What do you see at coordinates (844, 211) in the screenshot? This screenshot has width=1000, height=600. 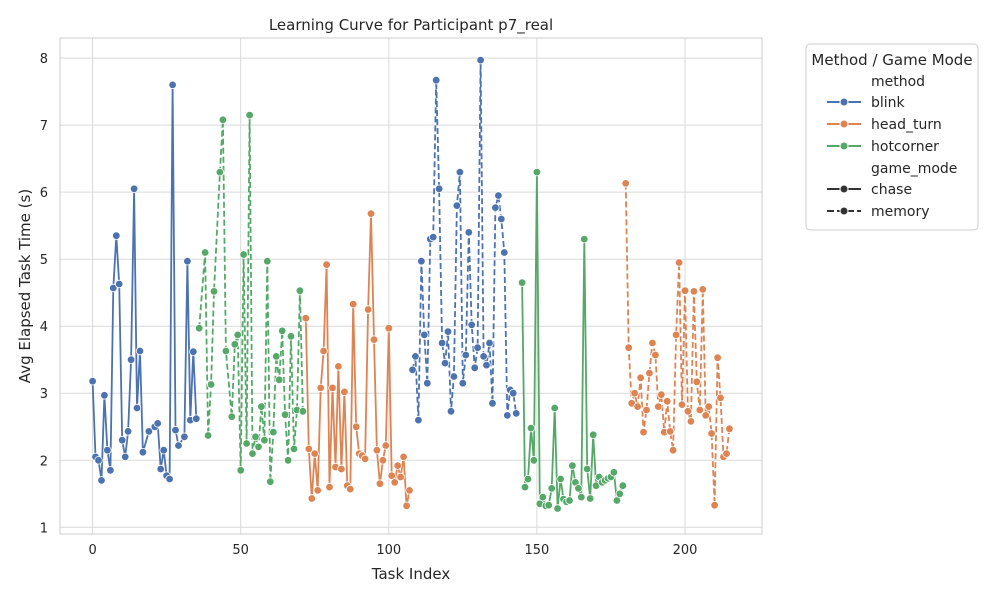 I see `legend-memory-marker` at bounding box center [844, 211].